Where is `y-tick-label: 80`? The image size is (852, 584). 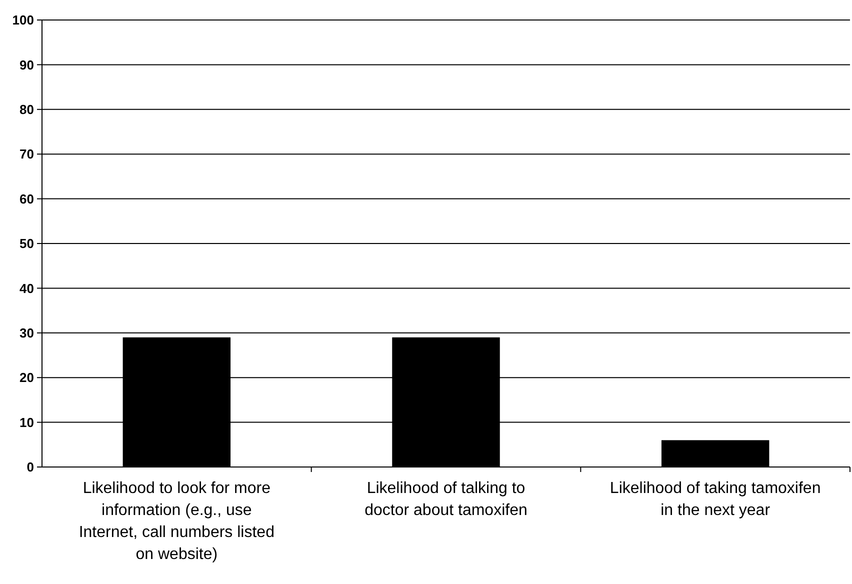 y-tick-label: 80 is located at coordinates (27, 109).